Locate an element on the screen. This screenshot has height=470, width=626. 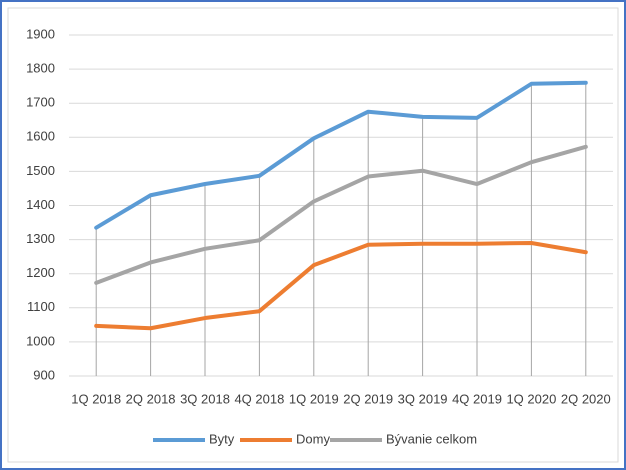
x-tick-label: 1Q 2018 is located at coordinates (96, 398).